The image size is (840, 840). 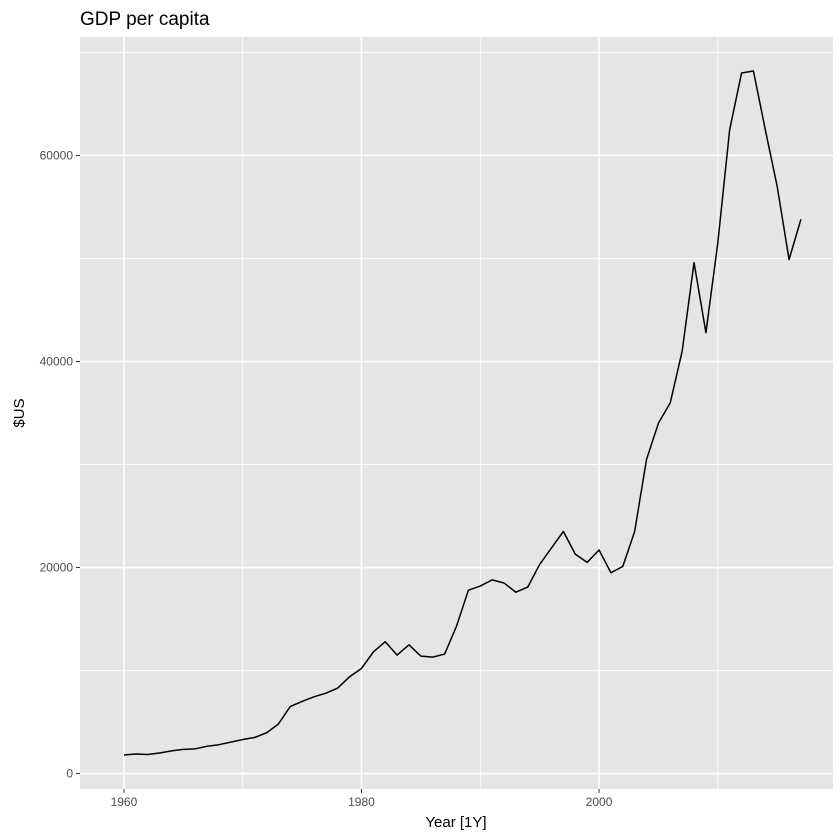 I want to click on x-axis: 1960 1980 2000, so click(x=362, y=799).